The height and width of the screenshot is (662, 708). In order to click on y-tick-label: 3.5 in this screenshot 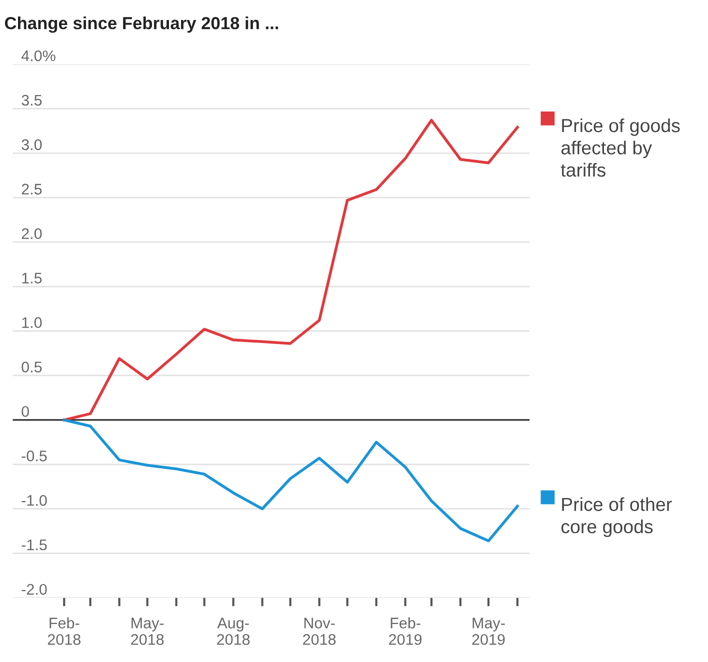, I will do `click(32, 100)`.